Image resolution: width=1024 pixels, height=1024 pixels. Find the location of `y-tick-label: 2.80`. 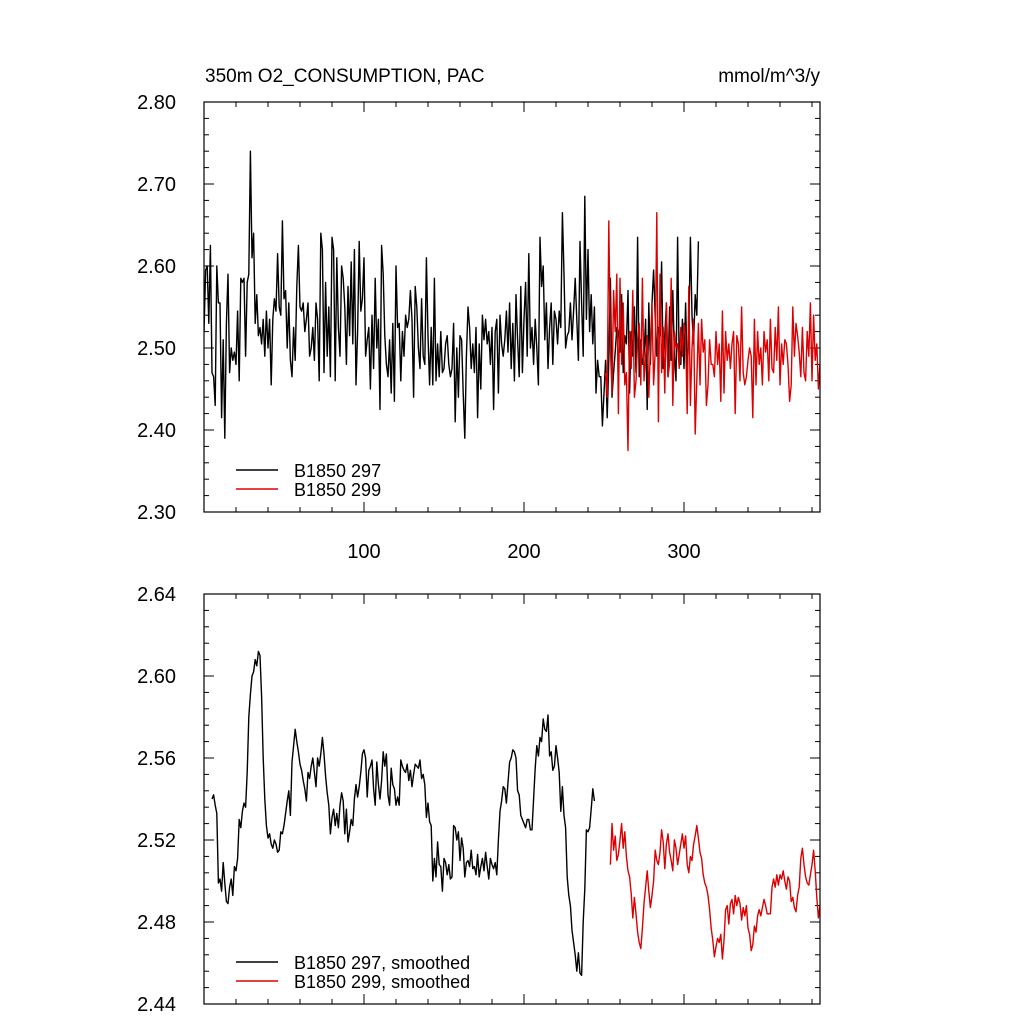

y-tick-label: 2.80 is located at coordinates (156, 103).